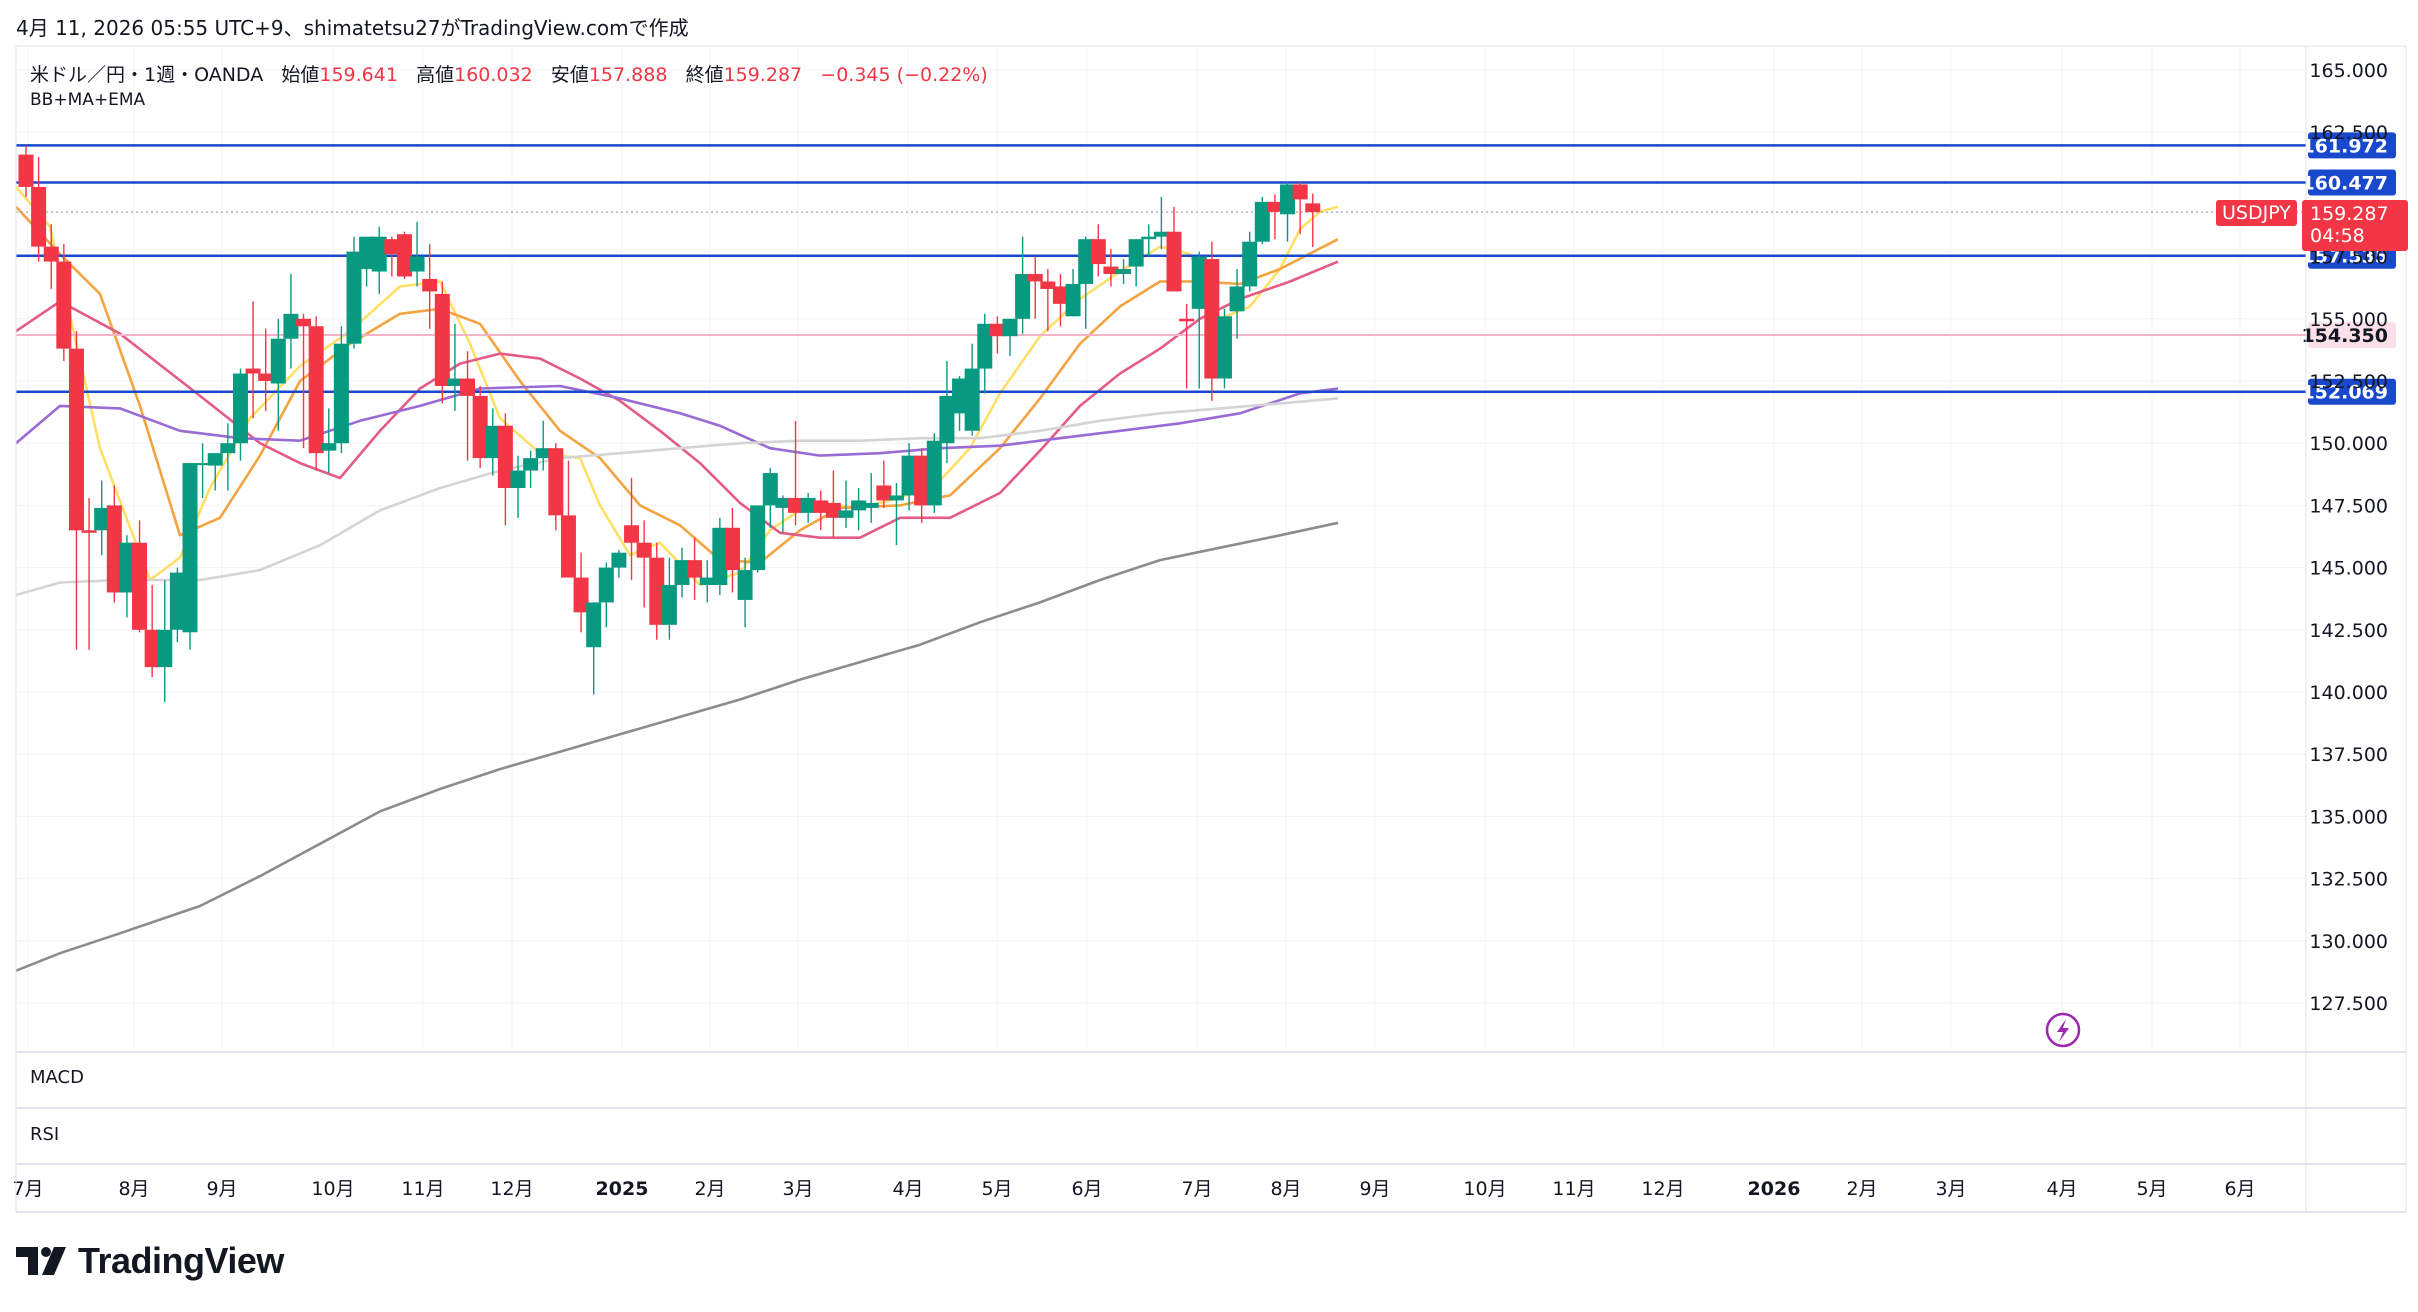  What do you see at coordinates (1573, 1189) in the screenshot?
I see `time-tick-label: 11月` at bounding box center [1573, 1189].